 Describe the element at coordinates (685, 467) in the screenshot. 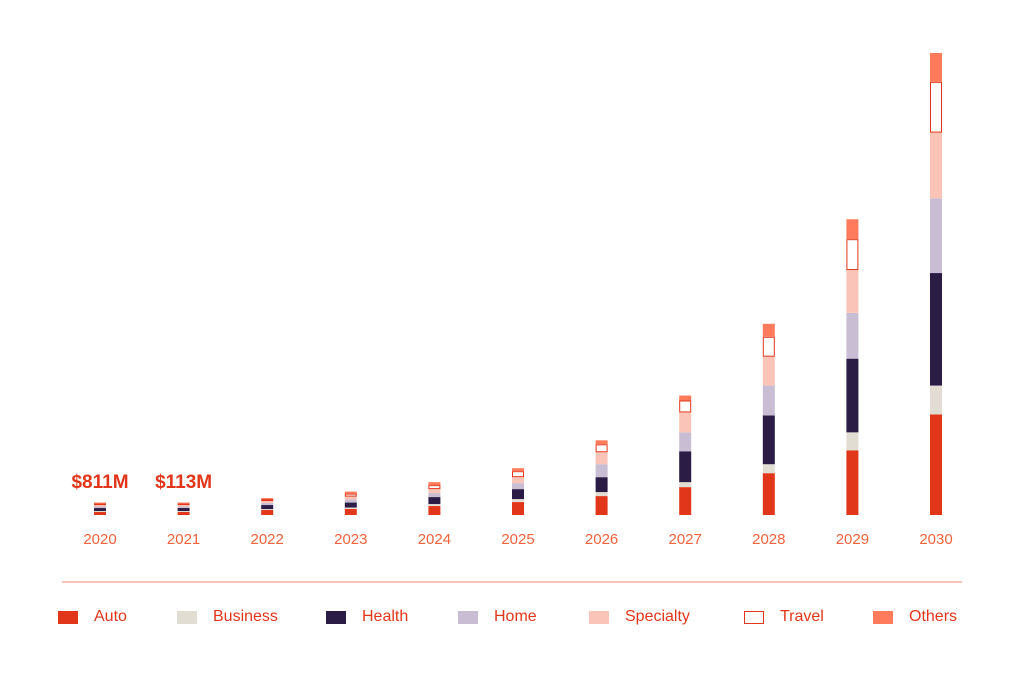

I see `bar-segment-health-2027` at that location.